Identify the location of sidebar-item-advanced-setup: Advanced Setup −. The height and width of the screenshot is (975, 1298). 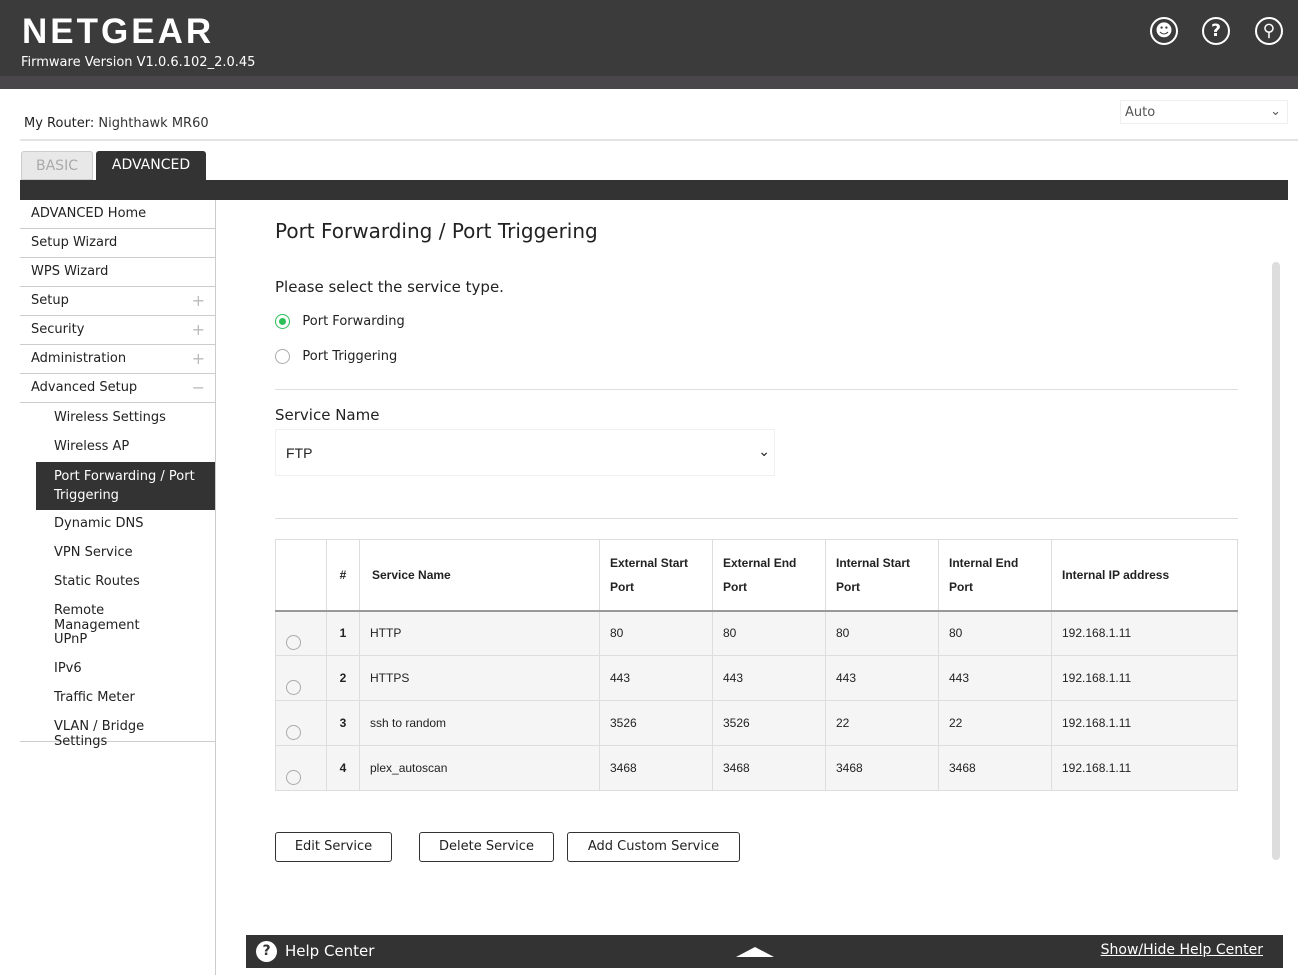
(117, 388).